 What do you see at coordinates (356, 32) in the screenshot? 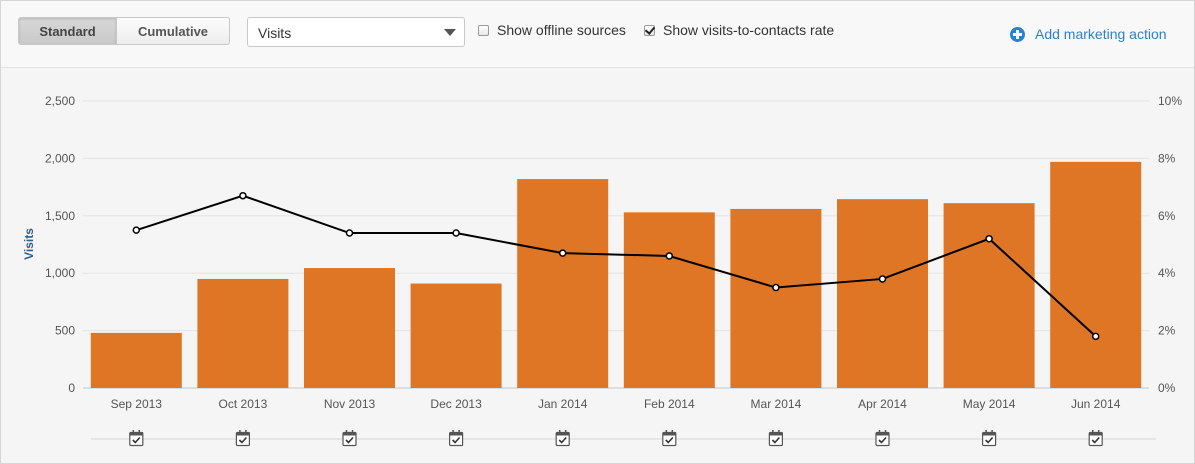
I see `metric-select: Visits` at bounding box center [356, 32].